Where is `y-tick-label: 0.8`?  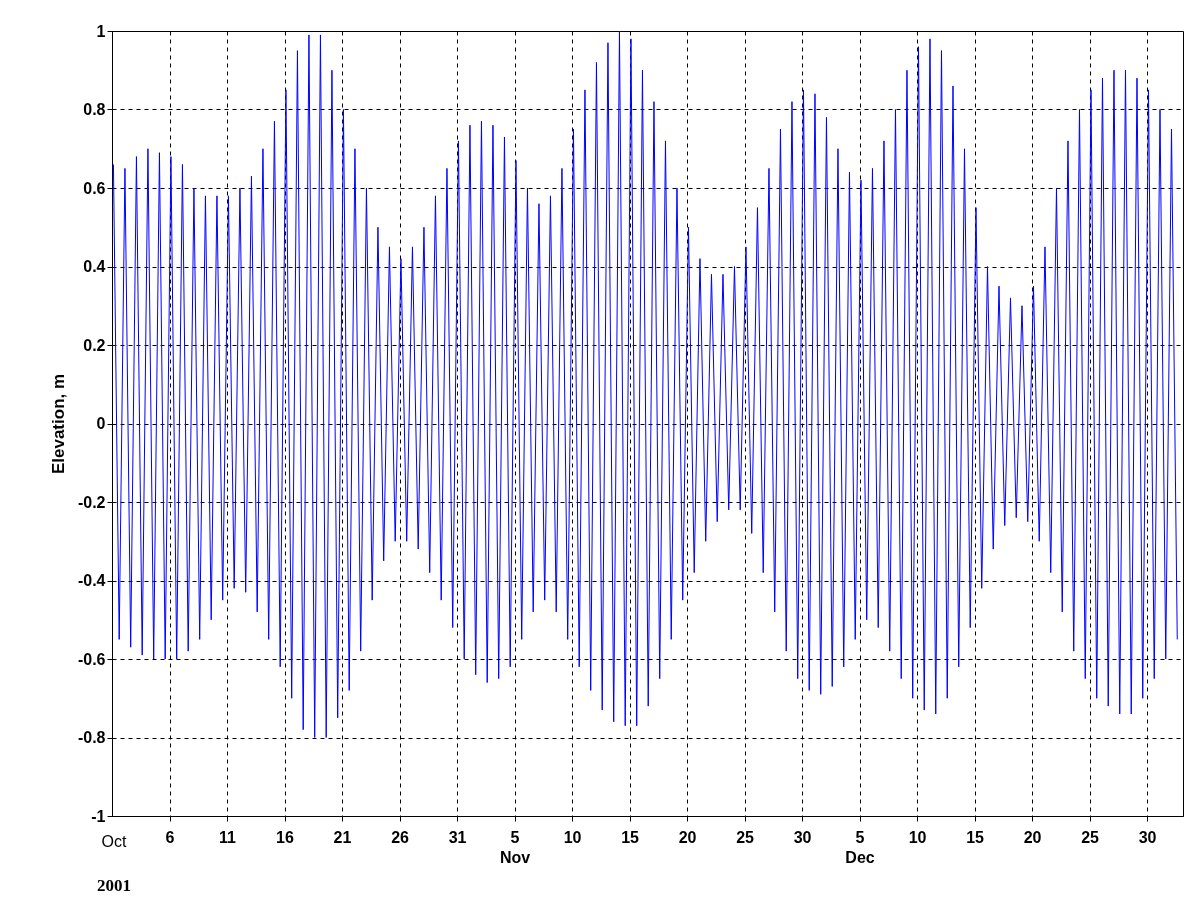 y-tick-label: 0.8 is located at coordinates (94, 109).